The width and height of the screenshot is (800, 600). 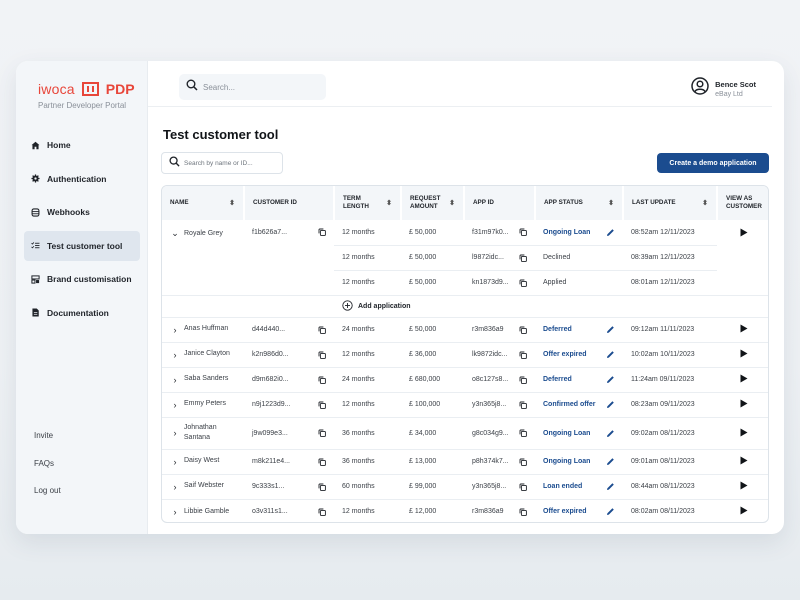 What do you see at coordinates (569, 404) in the screenshot?
I see `app-status: Confirmed offer` at bounding box center [569, 404].